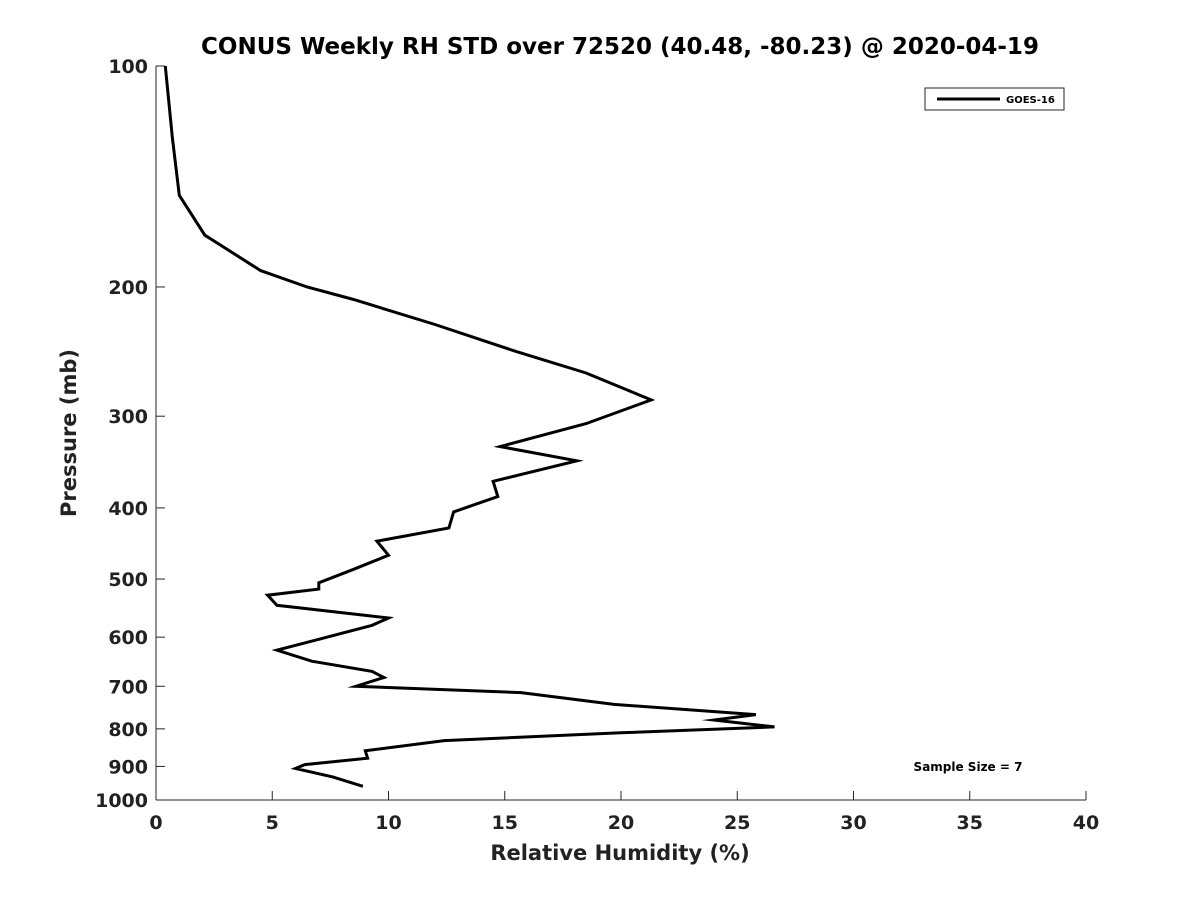 The width and height of the screenshot is (1200, 900). Describe the element at coordinates (1086, 823) in the screenshot. I see `x-tick-label: 40` at that location.